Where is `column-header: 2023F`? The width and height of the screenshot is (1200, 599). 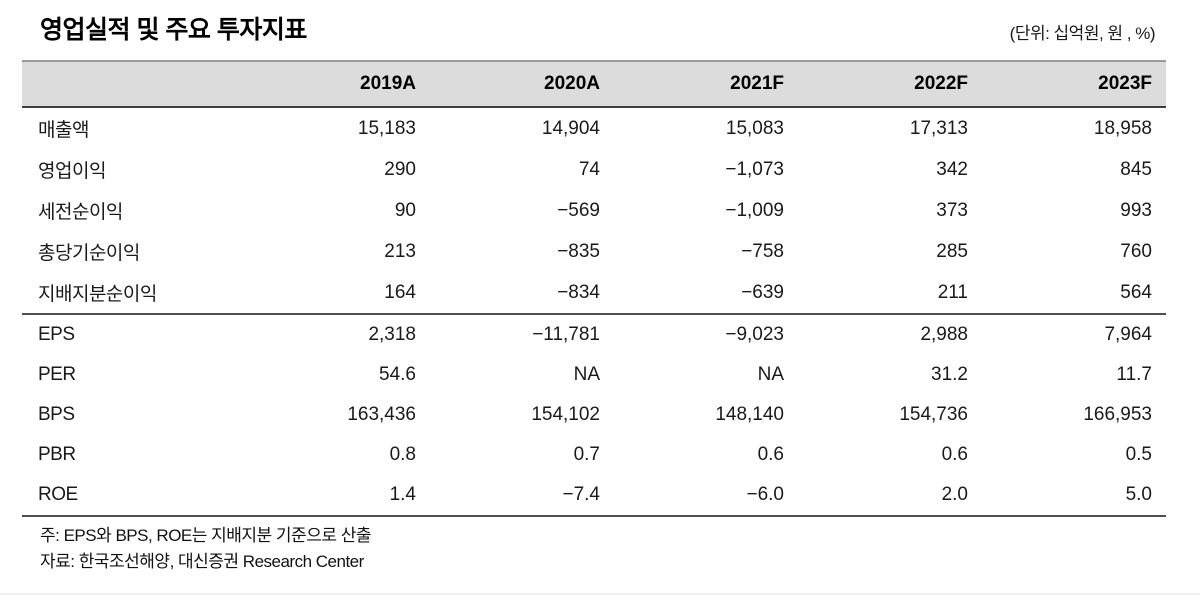
column-header: 2023F is located at coordinates (1125, 83).